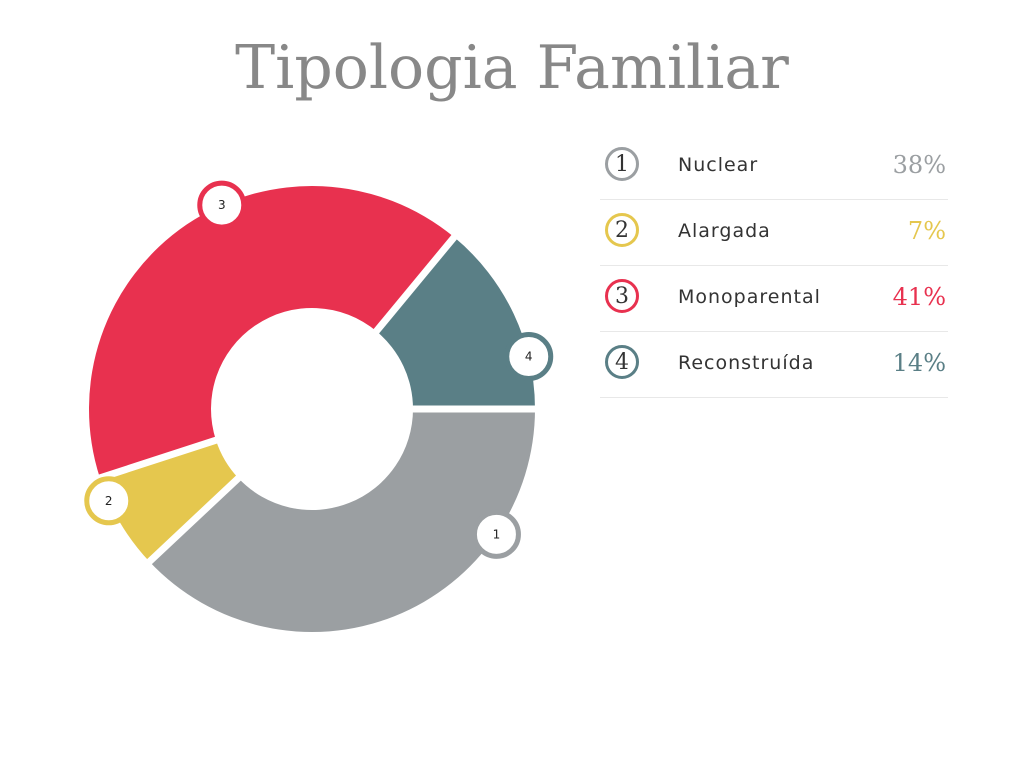 The width and height of the screenshot is (1024, 768). I want to click on slice-marker-1: 1, so click(496, 534).